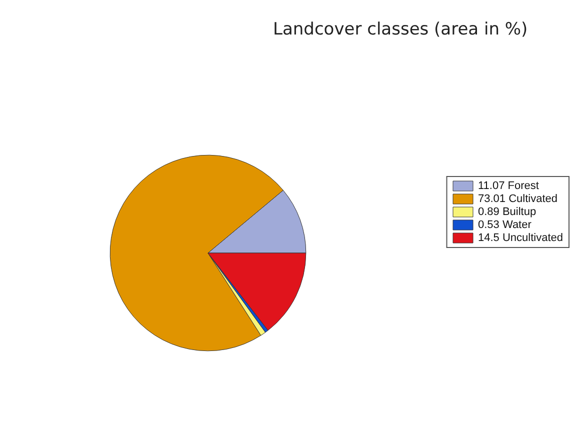 The width and height of the screenshot is (585, 424). What do you see at coordinates (508, 186) in the screenshot?
I see `legend-label: 11.07 Forest` at bounding box center [508, 186].